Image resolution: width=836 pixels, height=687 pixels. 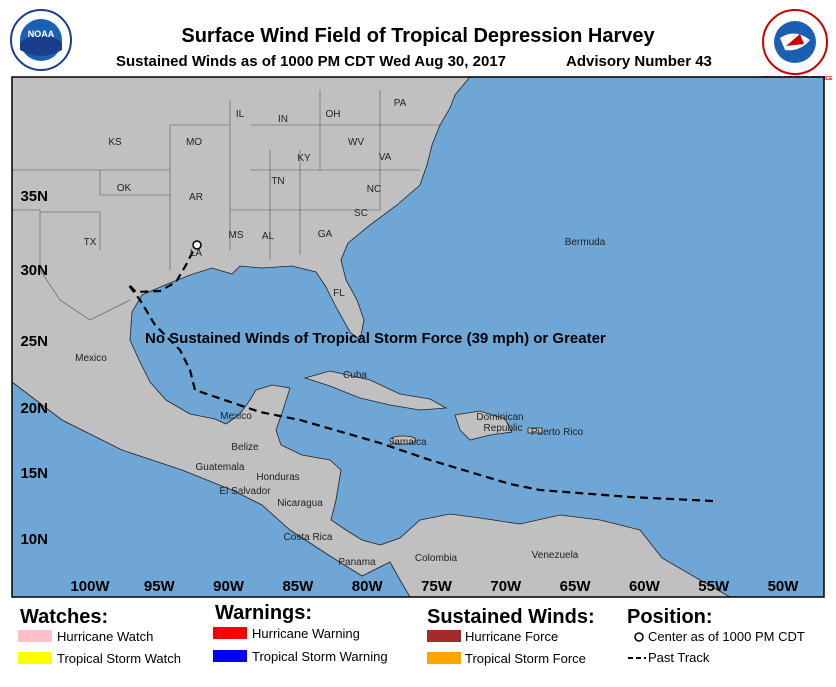 What do you see at coordinates (283, 119) in the screenshot?
I see `place-label: IN` at bounding box center [283, 119].